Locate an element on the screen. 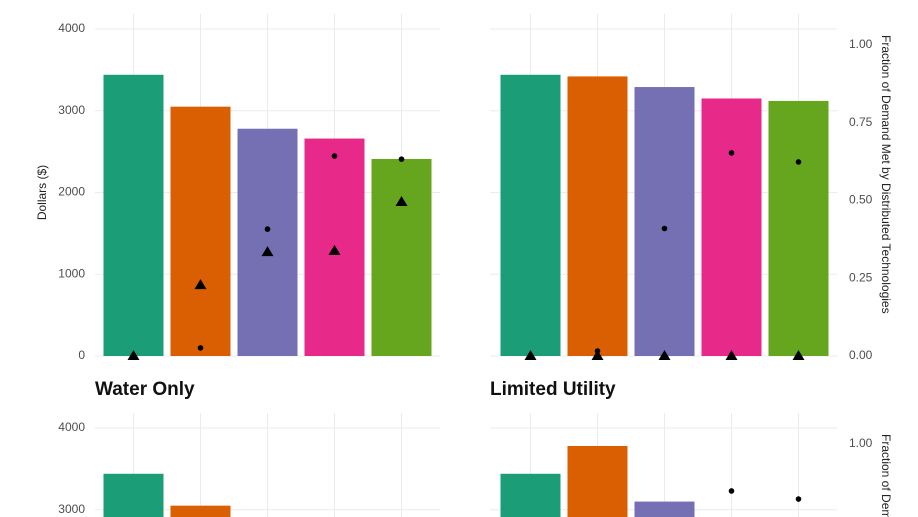 This screenshot has height=517, width=918. y-tick-label: 1000 is located at coordinates (71, 273).